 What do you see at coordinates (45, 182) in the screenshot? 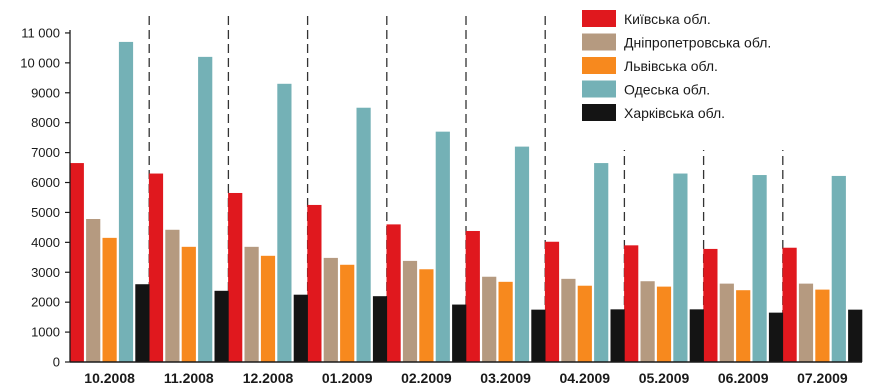
I see `y-tick-label: 6000` at bounding box center [45, 182].